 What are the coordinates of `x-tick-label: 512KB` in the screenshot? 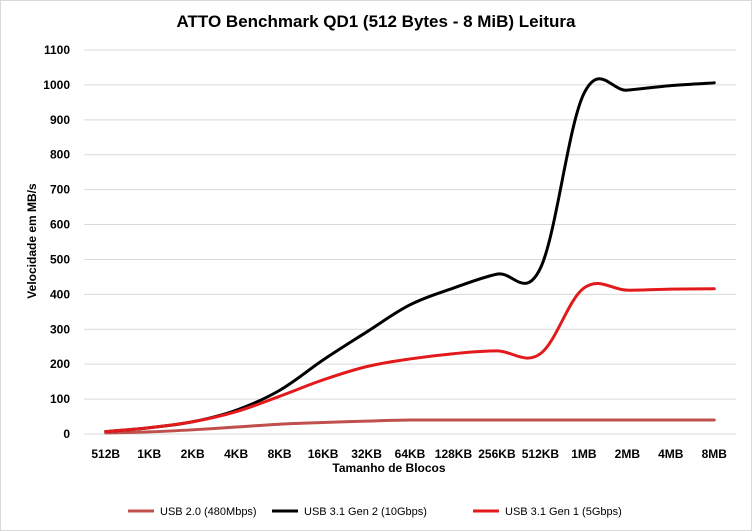 It's located at (541, 454).